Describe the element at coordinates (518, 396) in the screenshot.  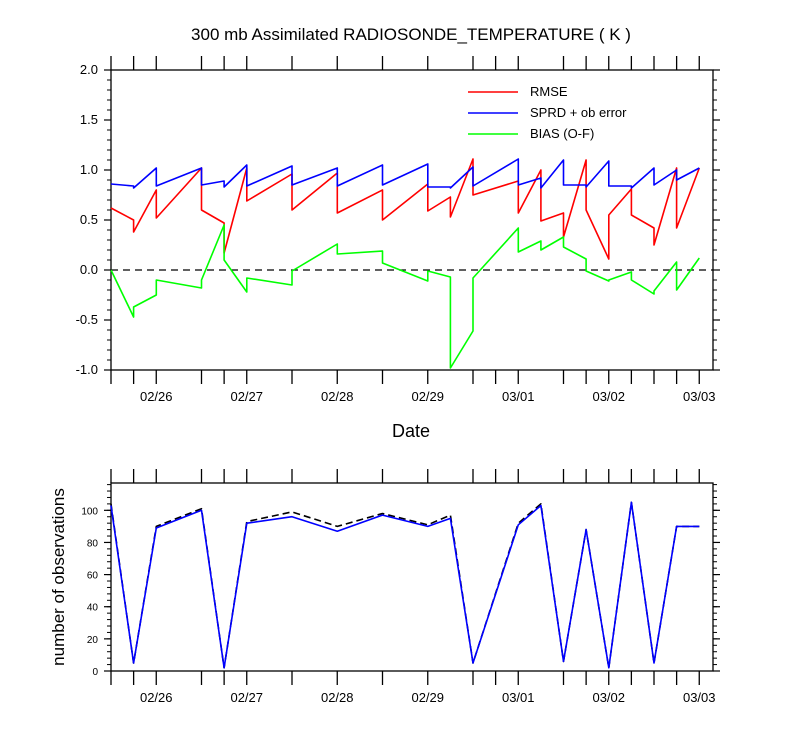
I see `top-x-tick-label: 03/01` at that location.